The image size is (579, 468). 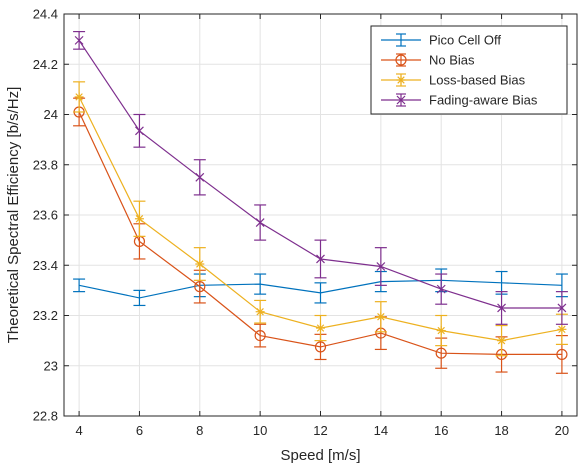 What do you see at coordinates (199, 430) in the screenshot?
I see `x-tick-label: 8` at bounding box center [199, 430].